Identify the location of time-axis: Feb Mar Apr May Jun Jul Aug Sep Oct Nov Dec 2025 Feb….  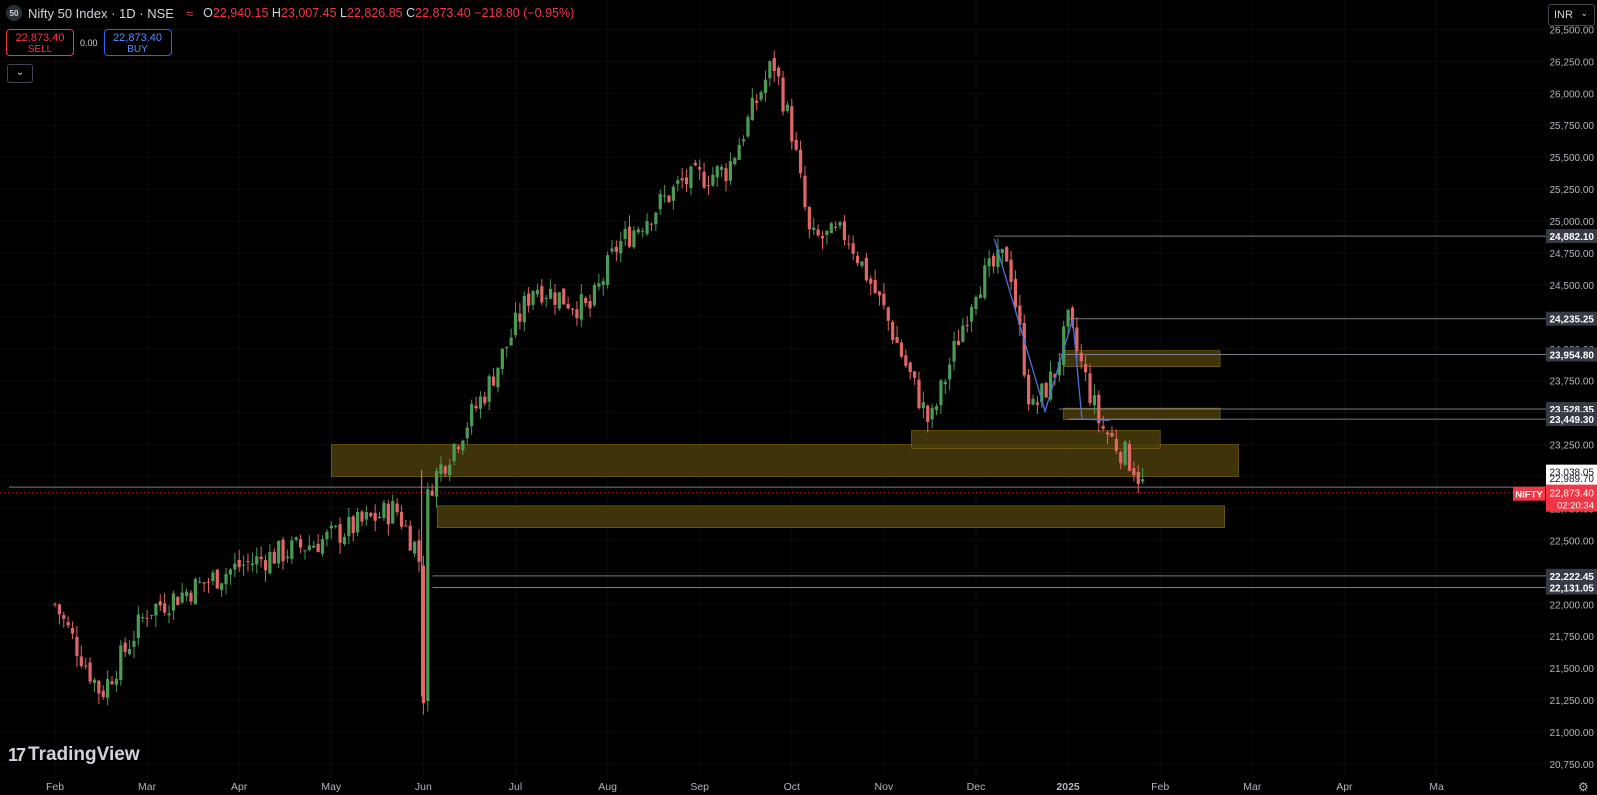
(745, 787).